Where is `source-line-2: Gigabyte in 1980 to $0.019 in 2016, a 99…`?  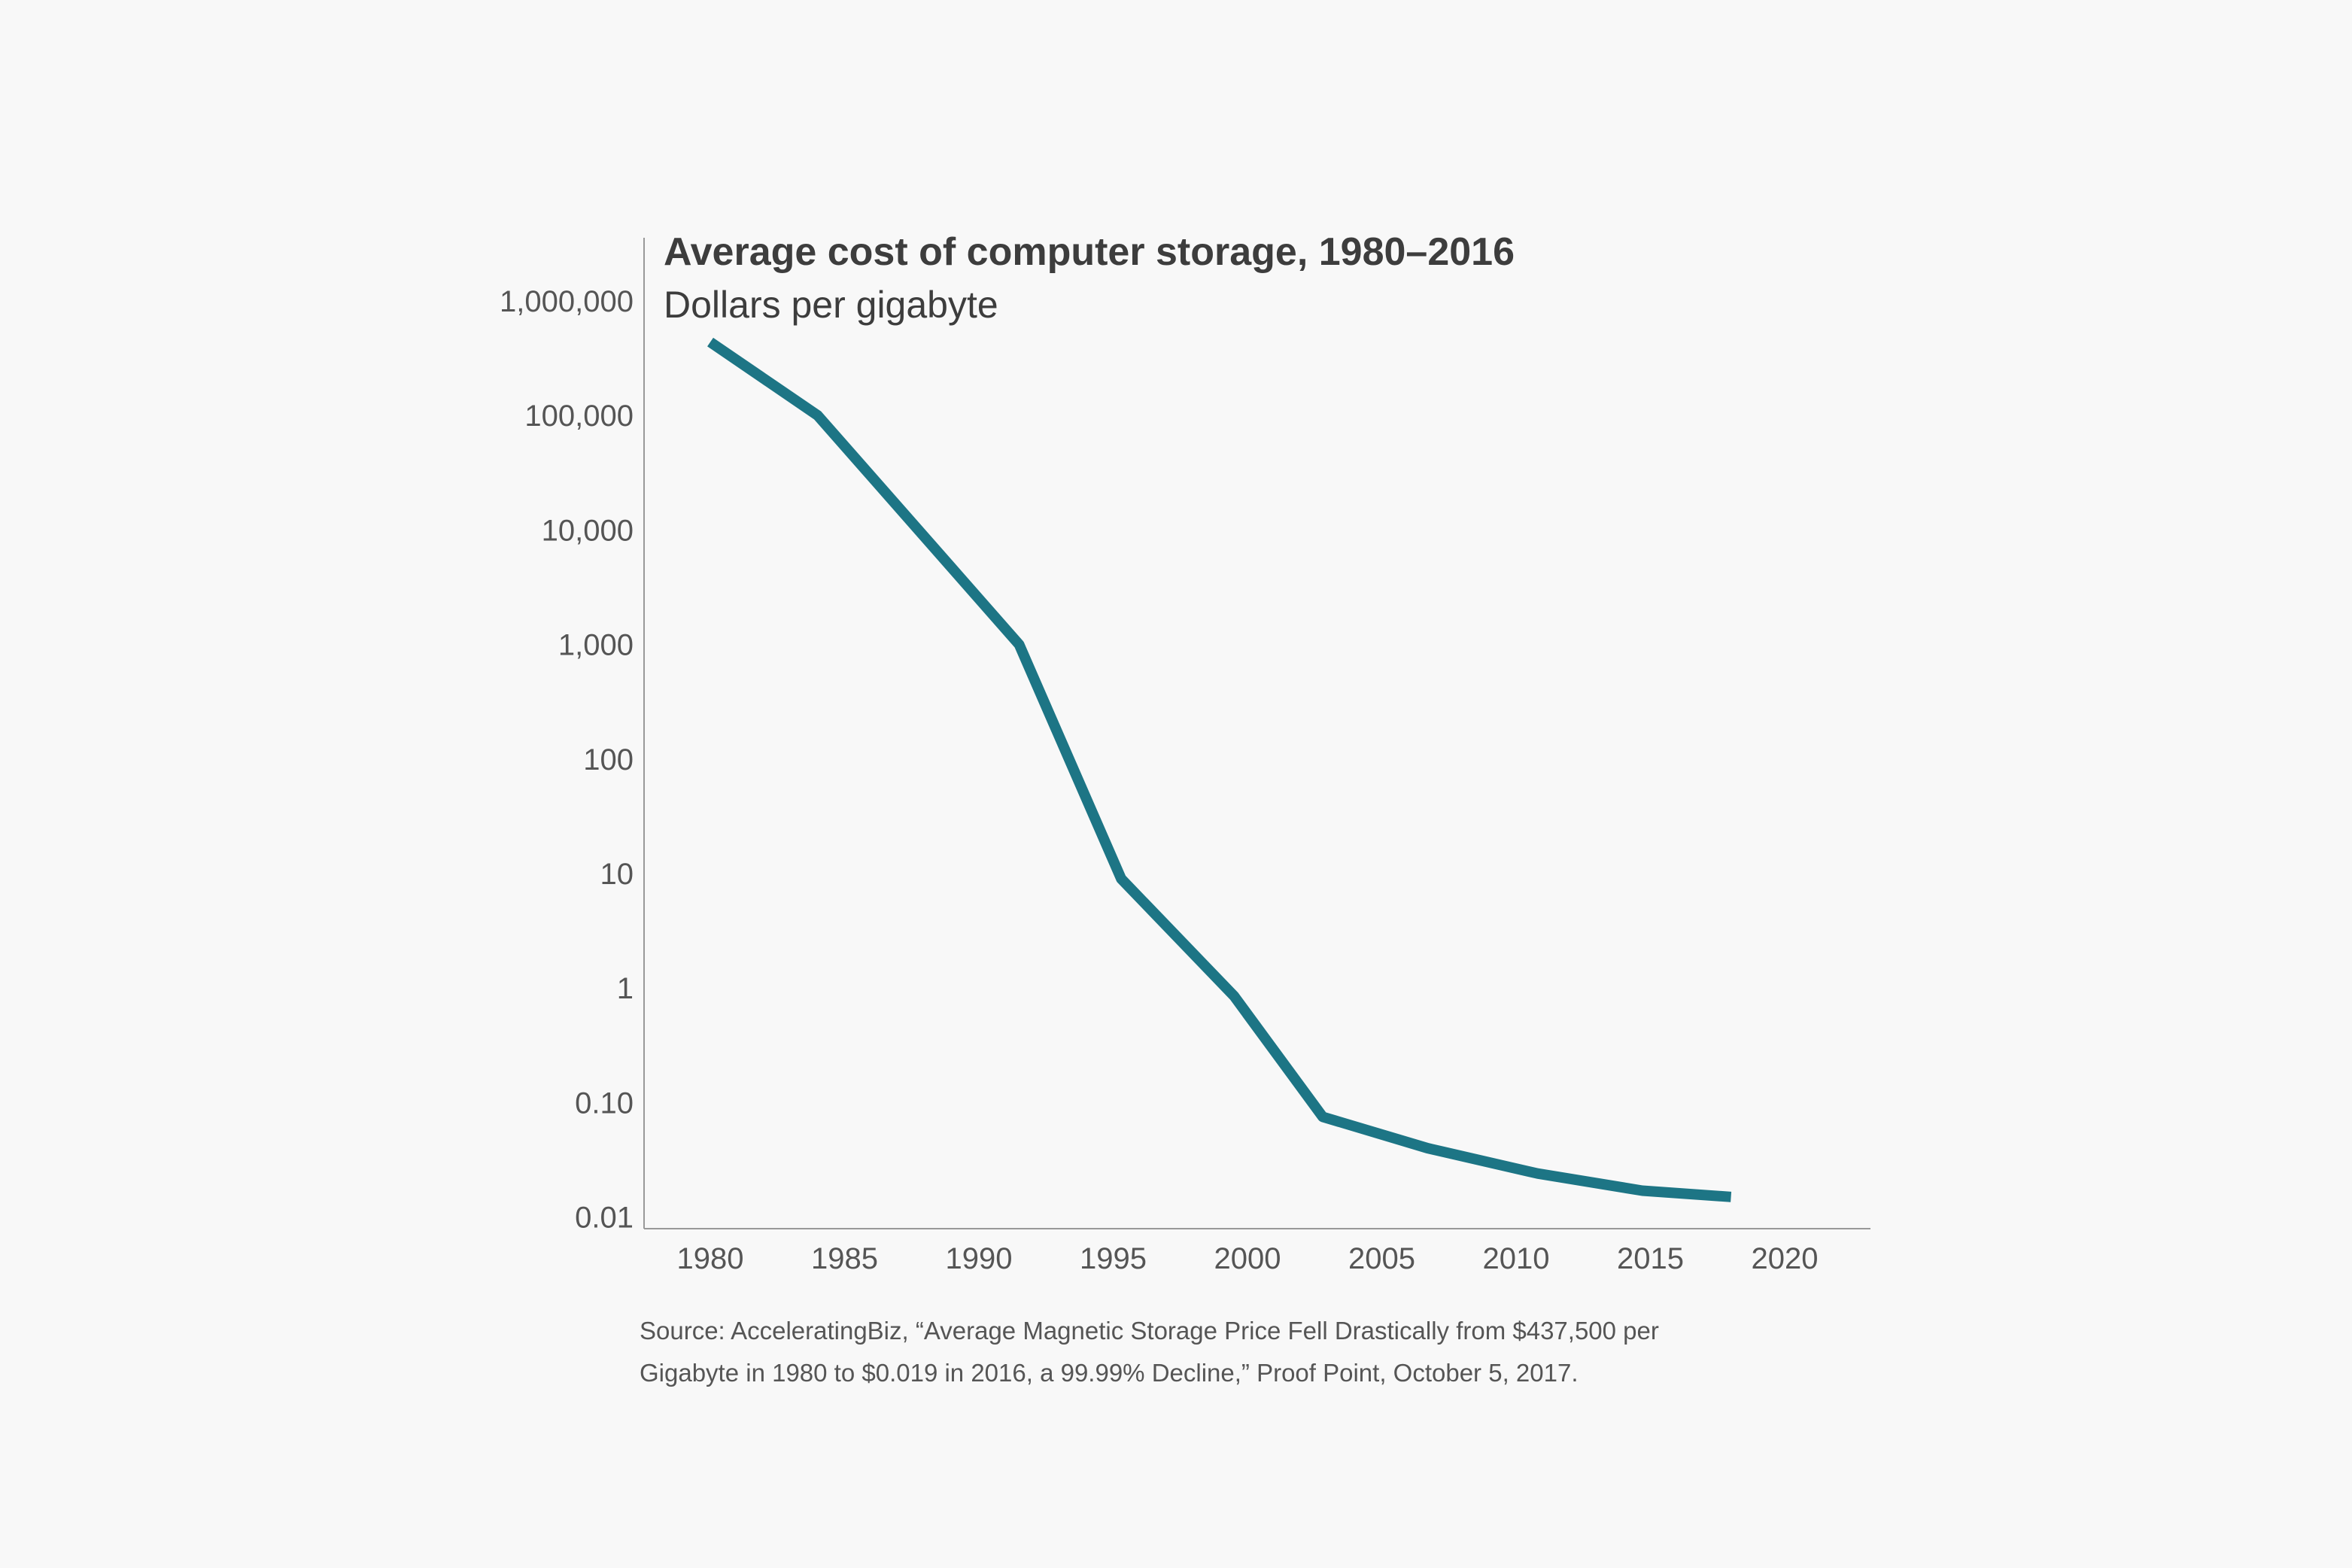 source-line-2: Gigabyte in 1980 to $0.019 in 2016, a 99… is located at coordinates (1109, 1373).